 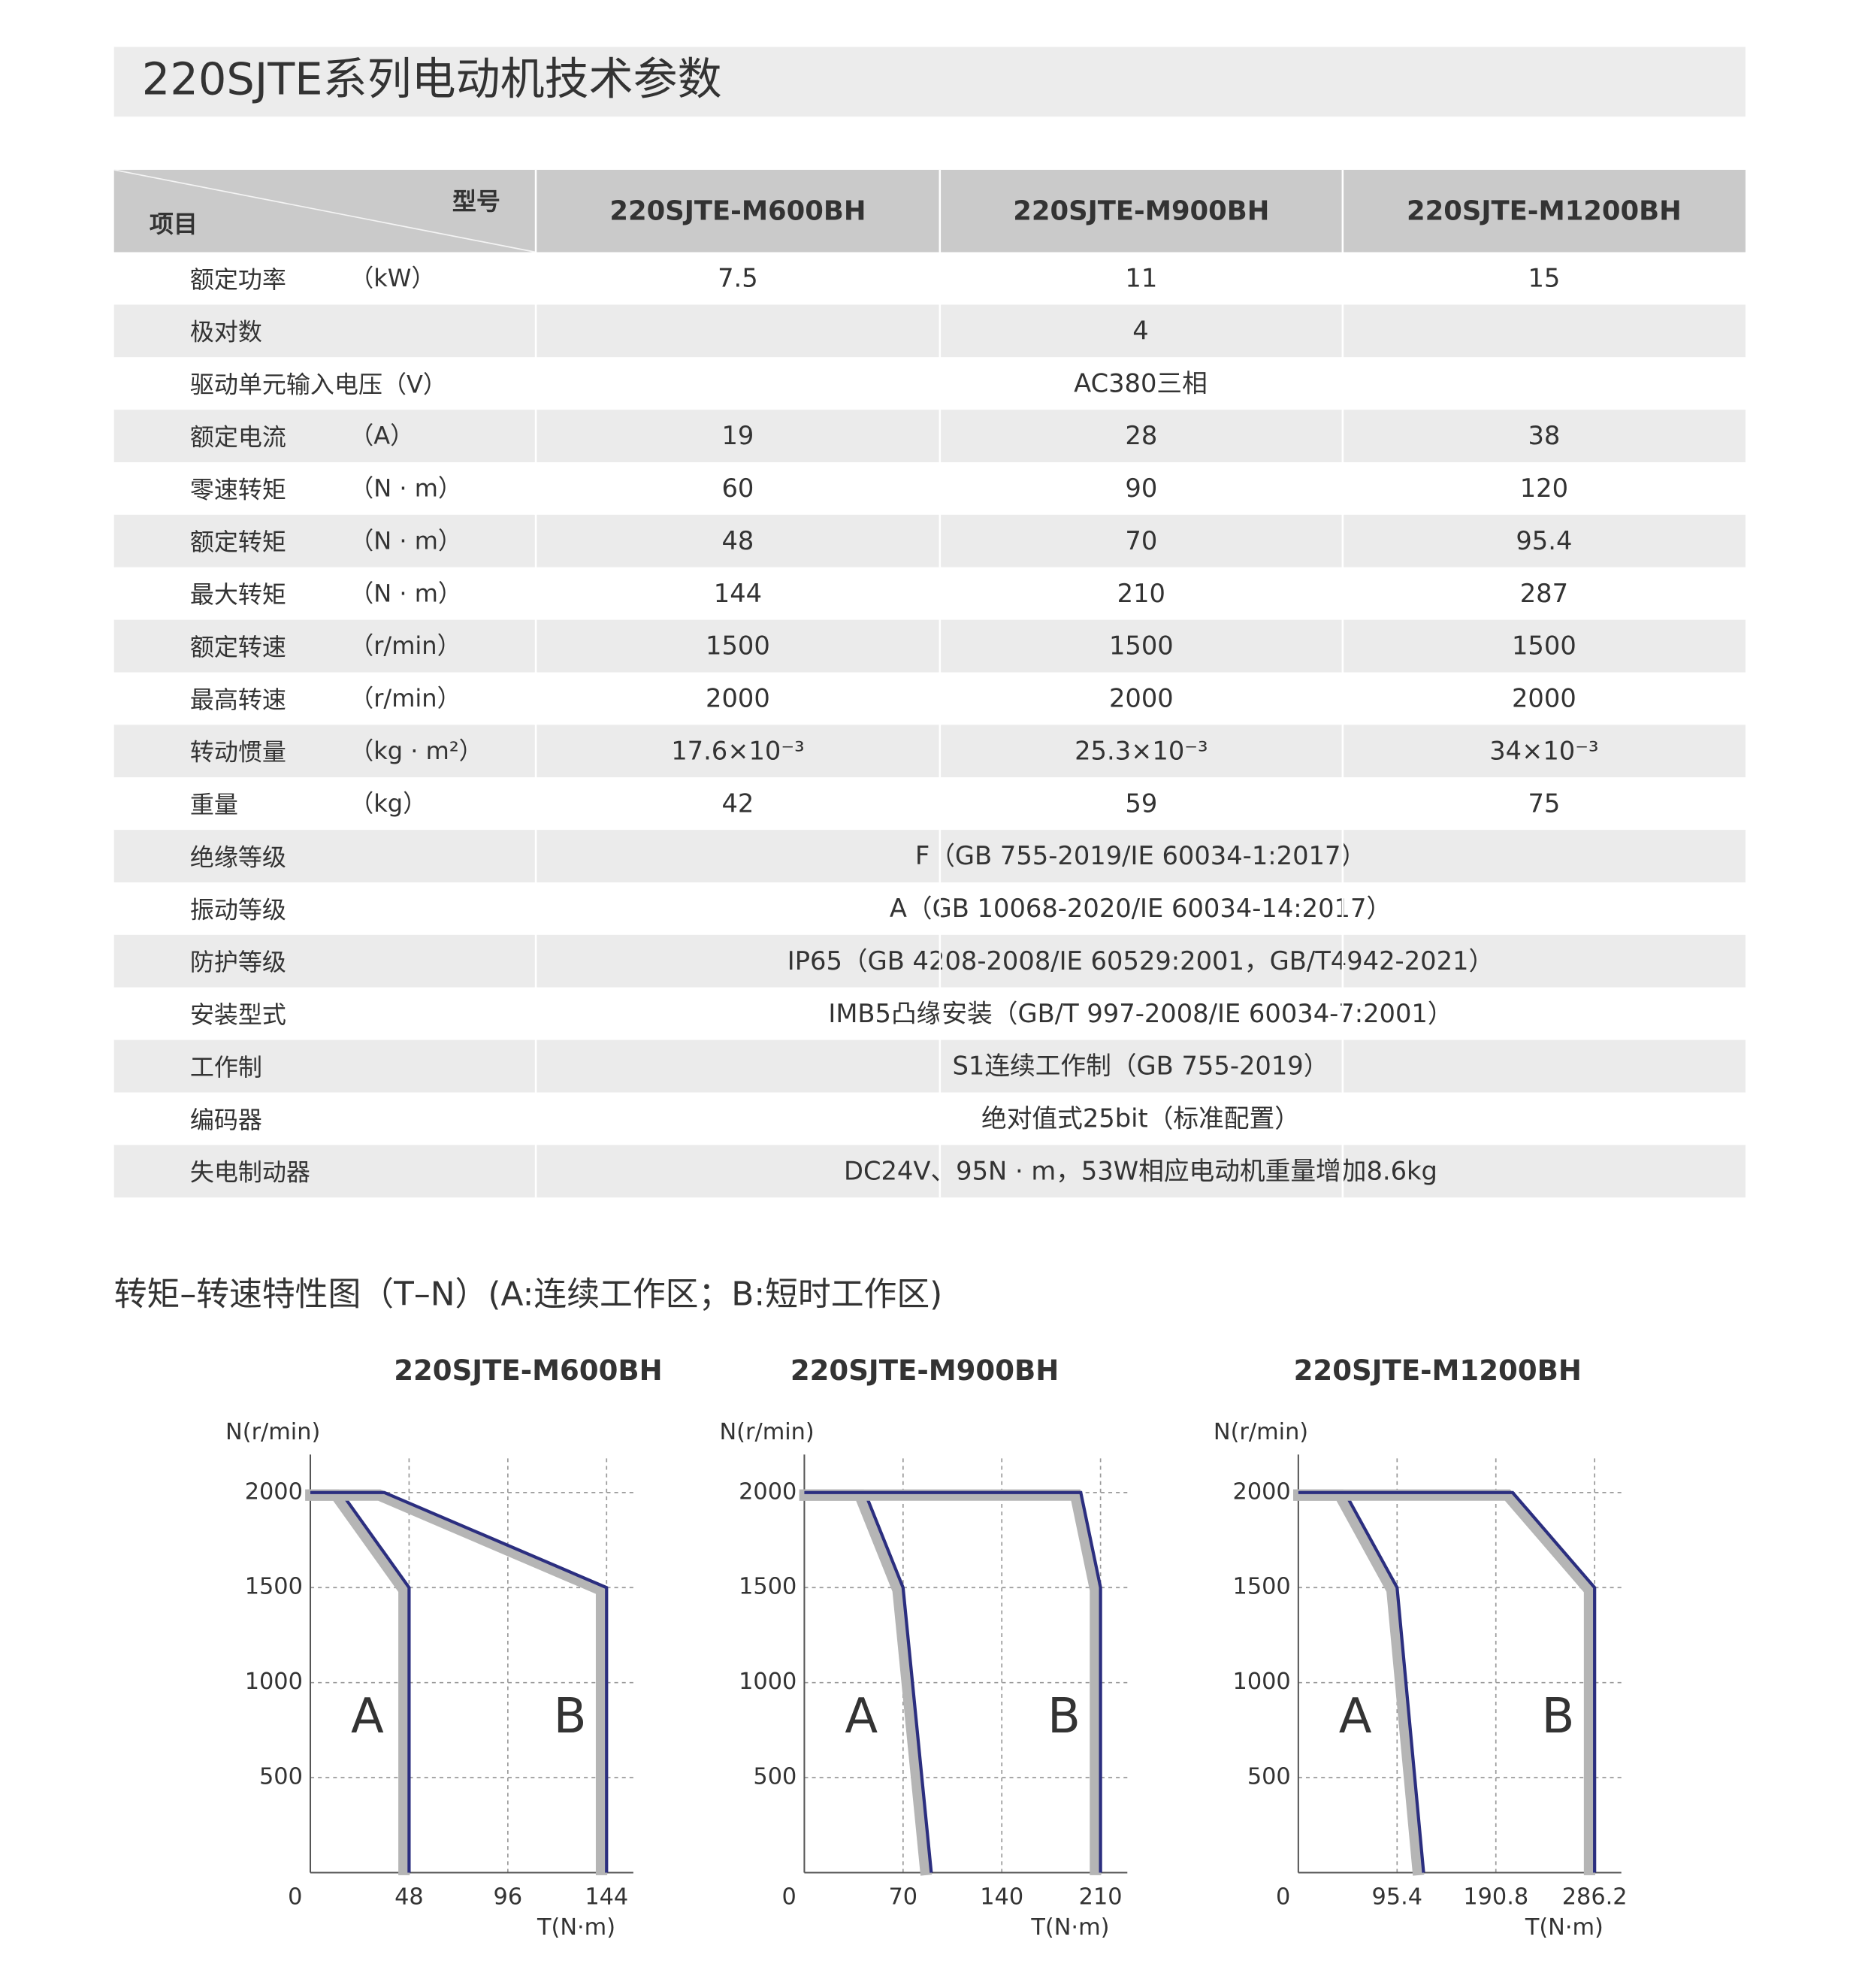 I want to click on row-item: 额定电流, so click(x=238, y=437).